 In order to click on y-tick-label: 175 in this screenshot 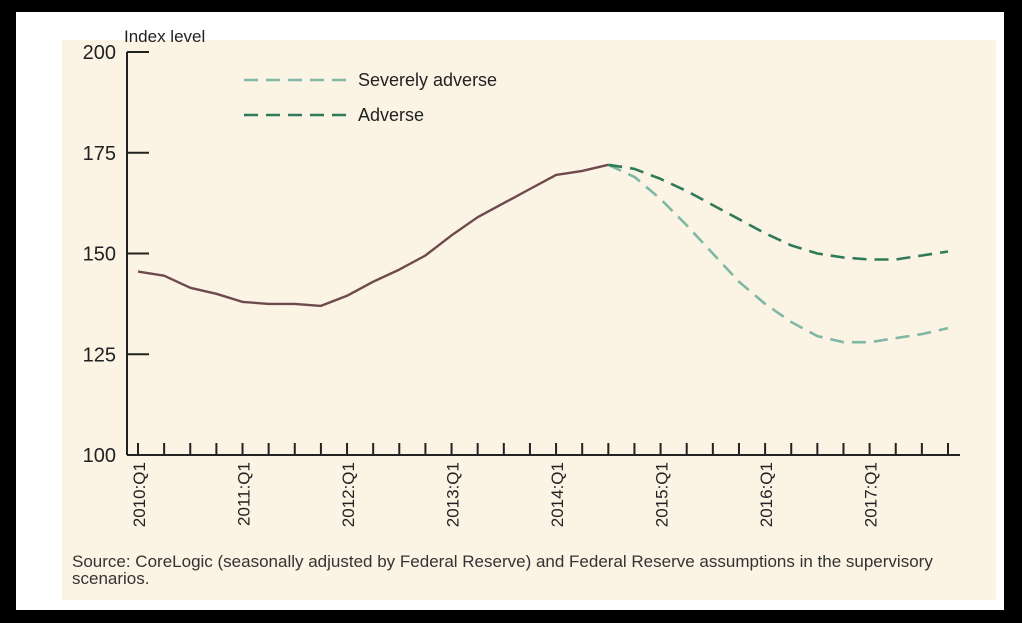, I will do `click(99, 154)`.